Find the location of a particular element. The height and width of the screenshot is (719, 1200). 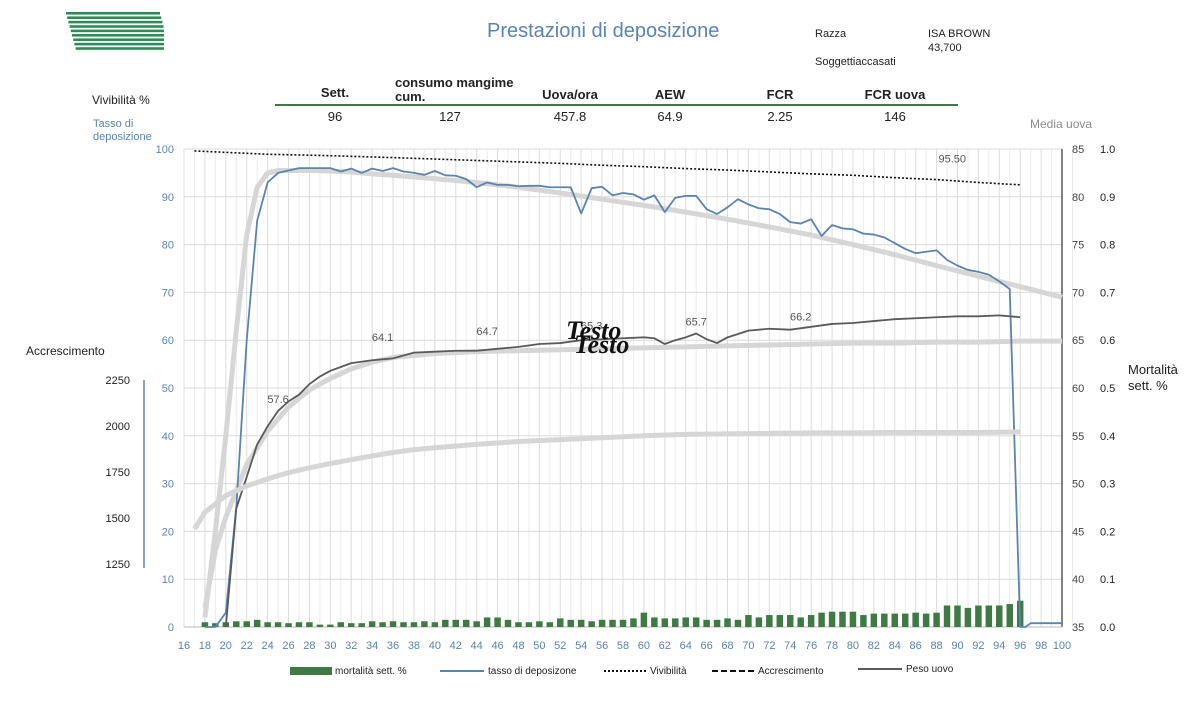

x-tick-label: 48 is located at coordinates (518, 646).